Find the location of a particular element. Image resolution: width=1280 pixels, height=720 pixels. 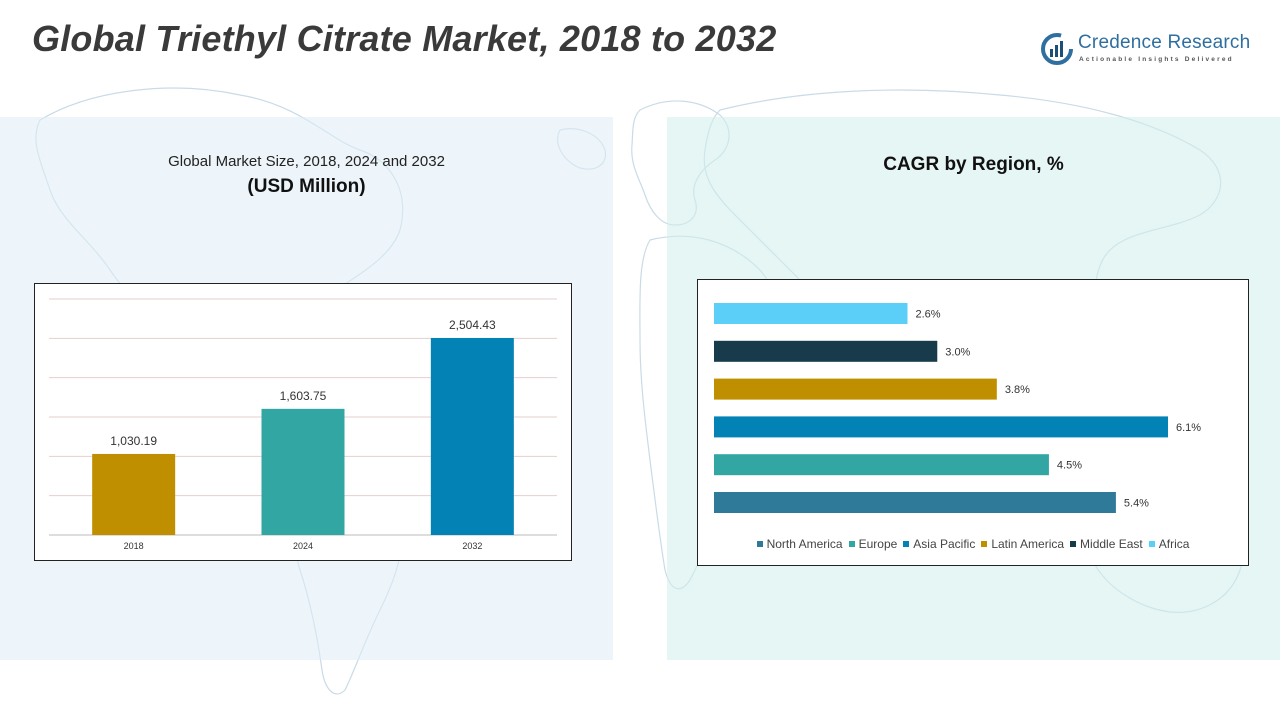

bar-asia-pacific is located at coordinates (941, 427).